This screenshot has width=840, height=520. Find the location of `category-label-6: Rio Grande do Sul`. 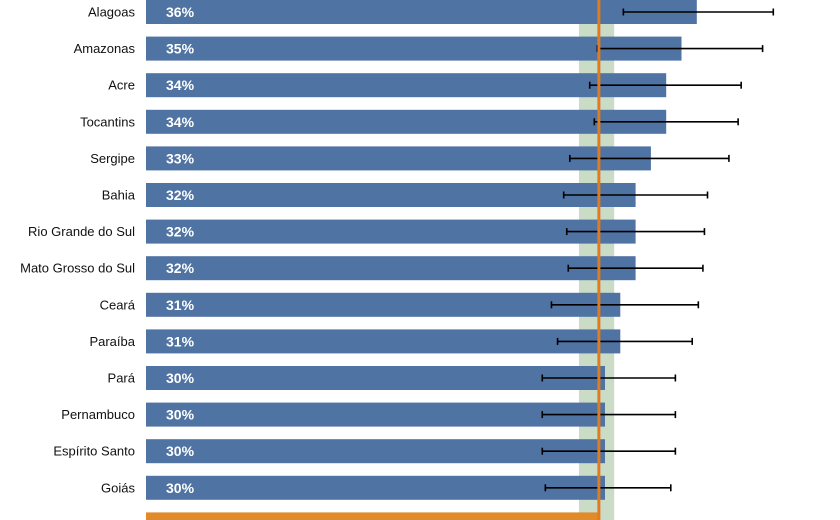

category-label-6: Rio Grande do Sul is located at coordinates (81, 231).